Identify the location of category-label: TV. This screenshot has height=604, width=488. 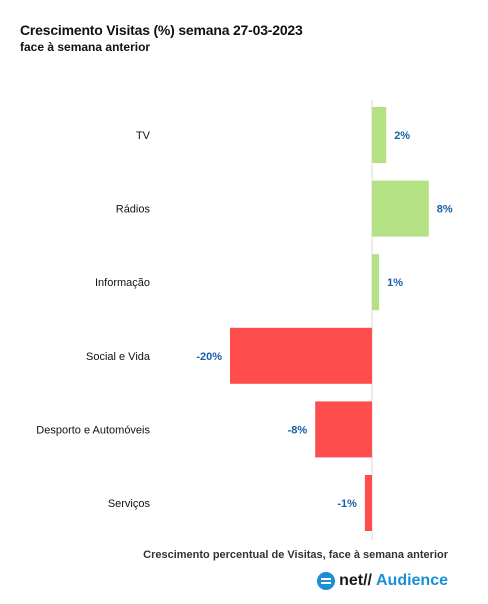
(143, 136).